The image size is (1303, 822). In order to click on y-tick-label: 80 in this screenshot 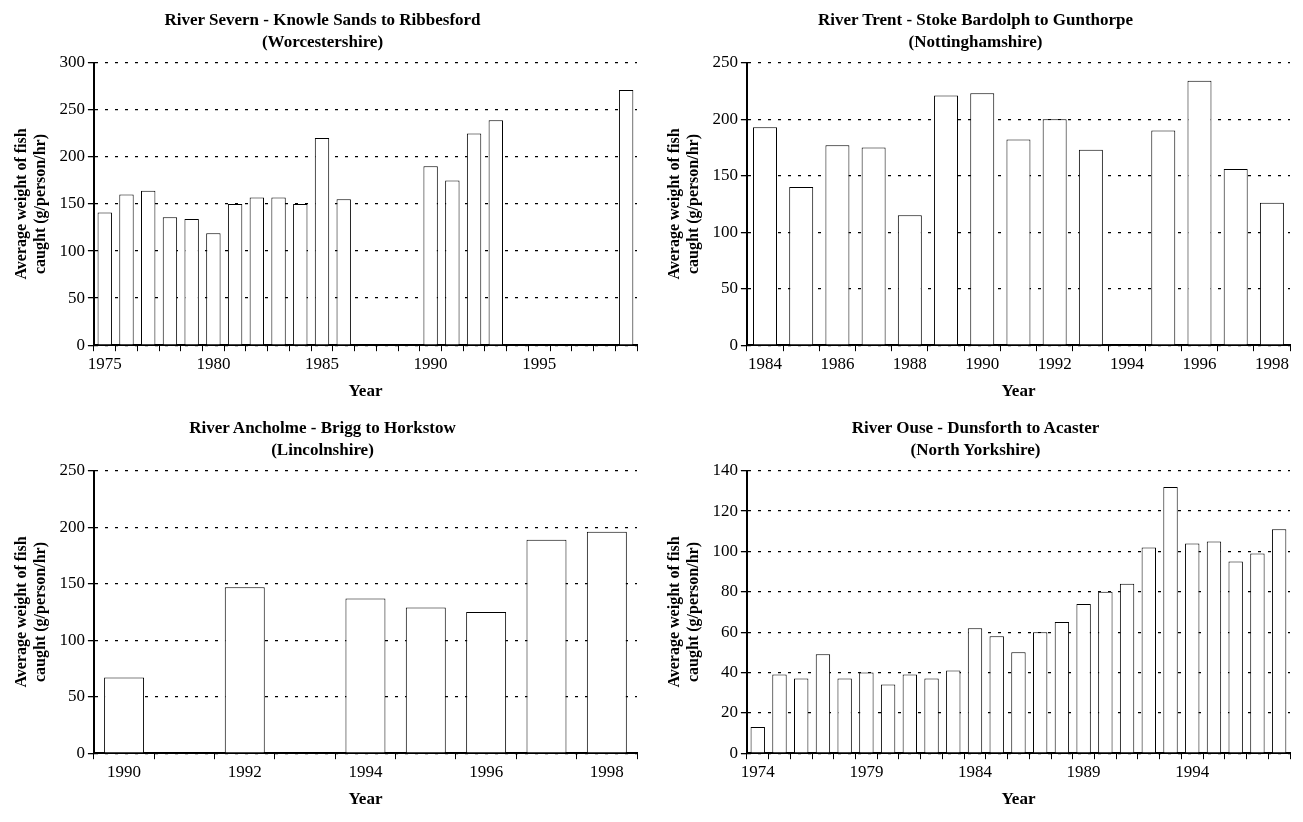, I will do `click(729, 591)`.